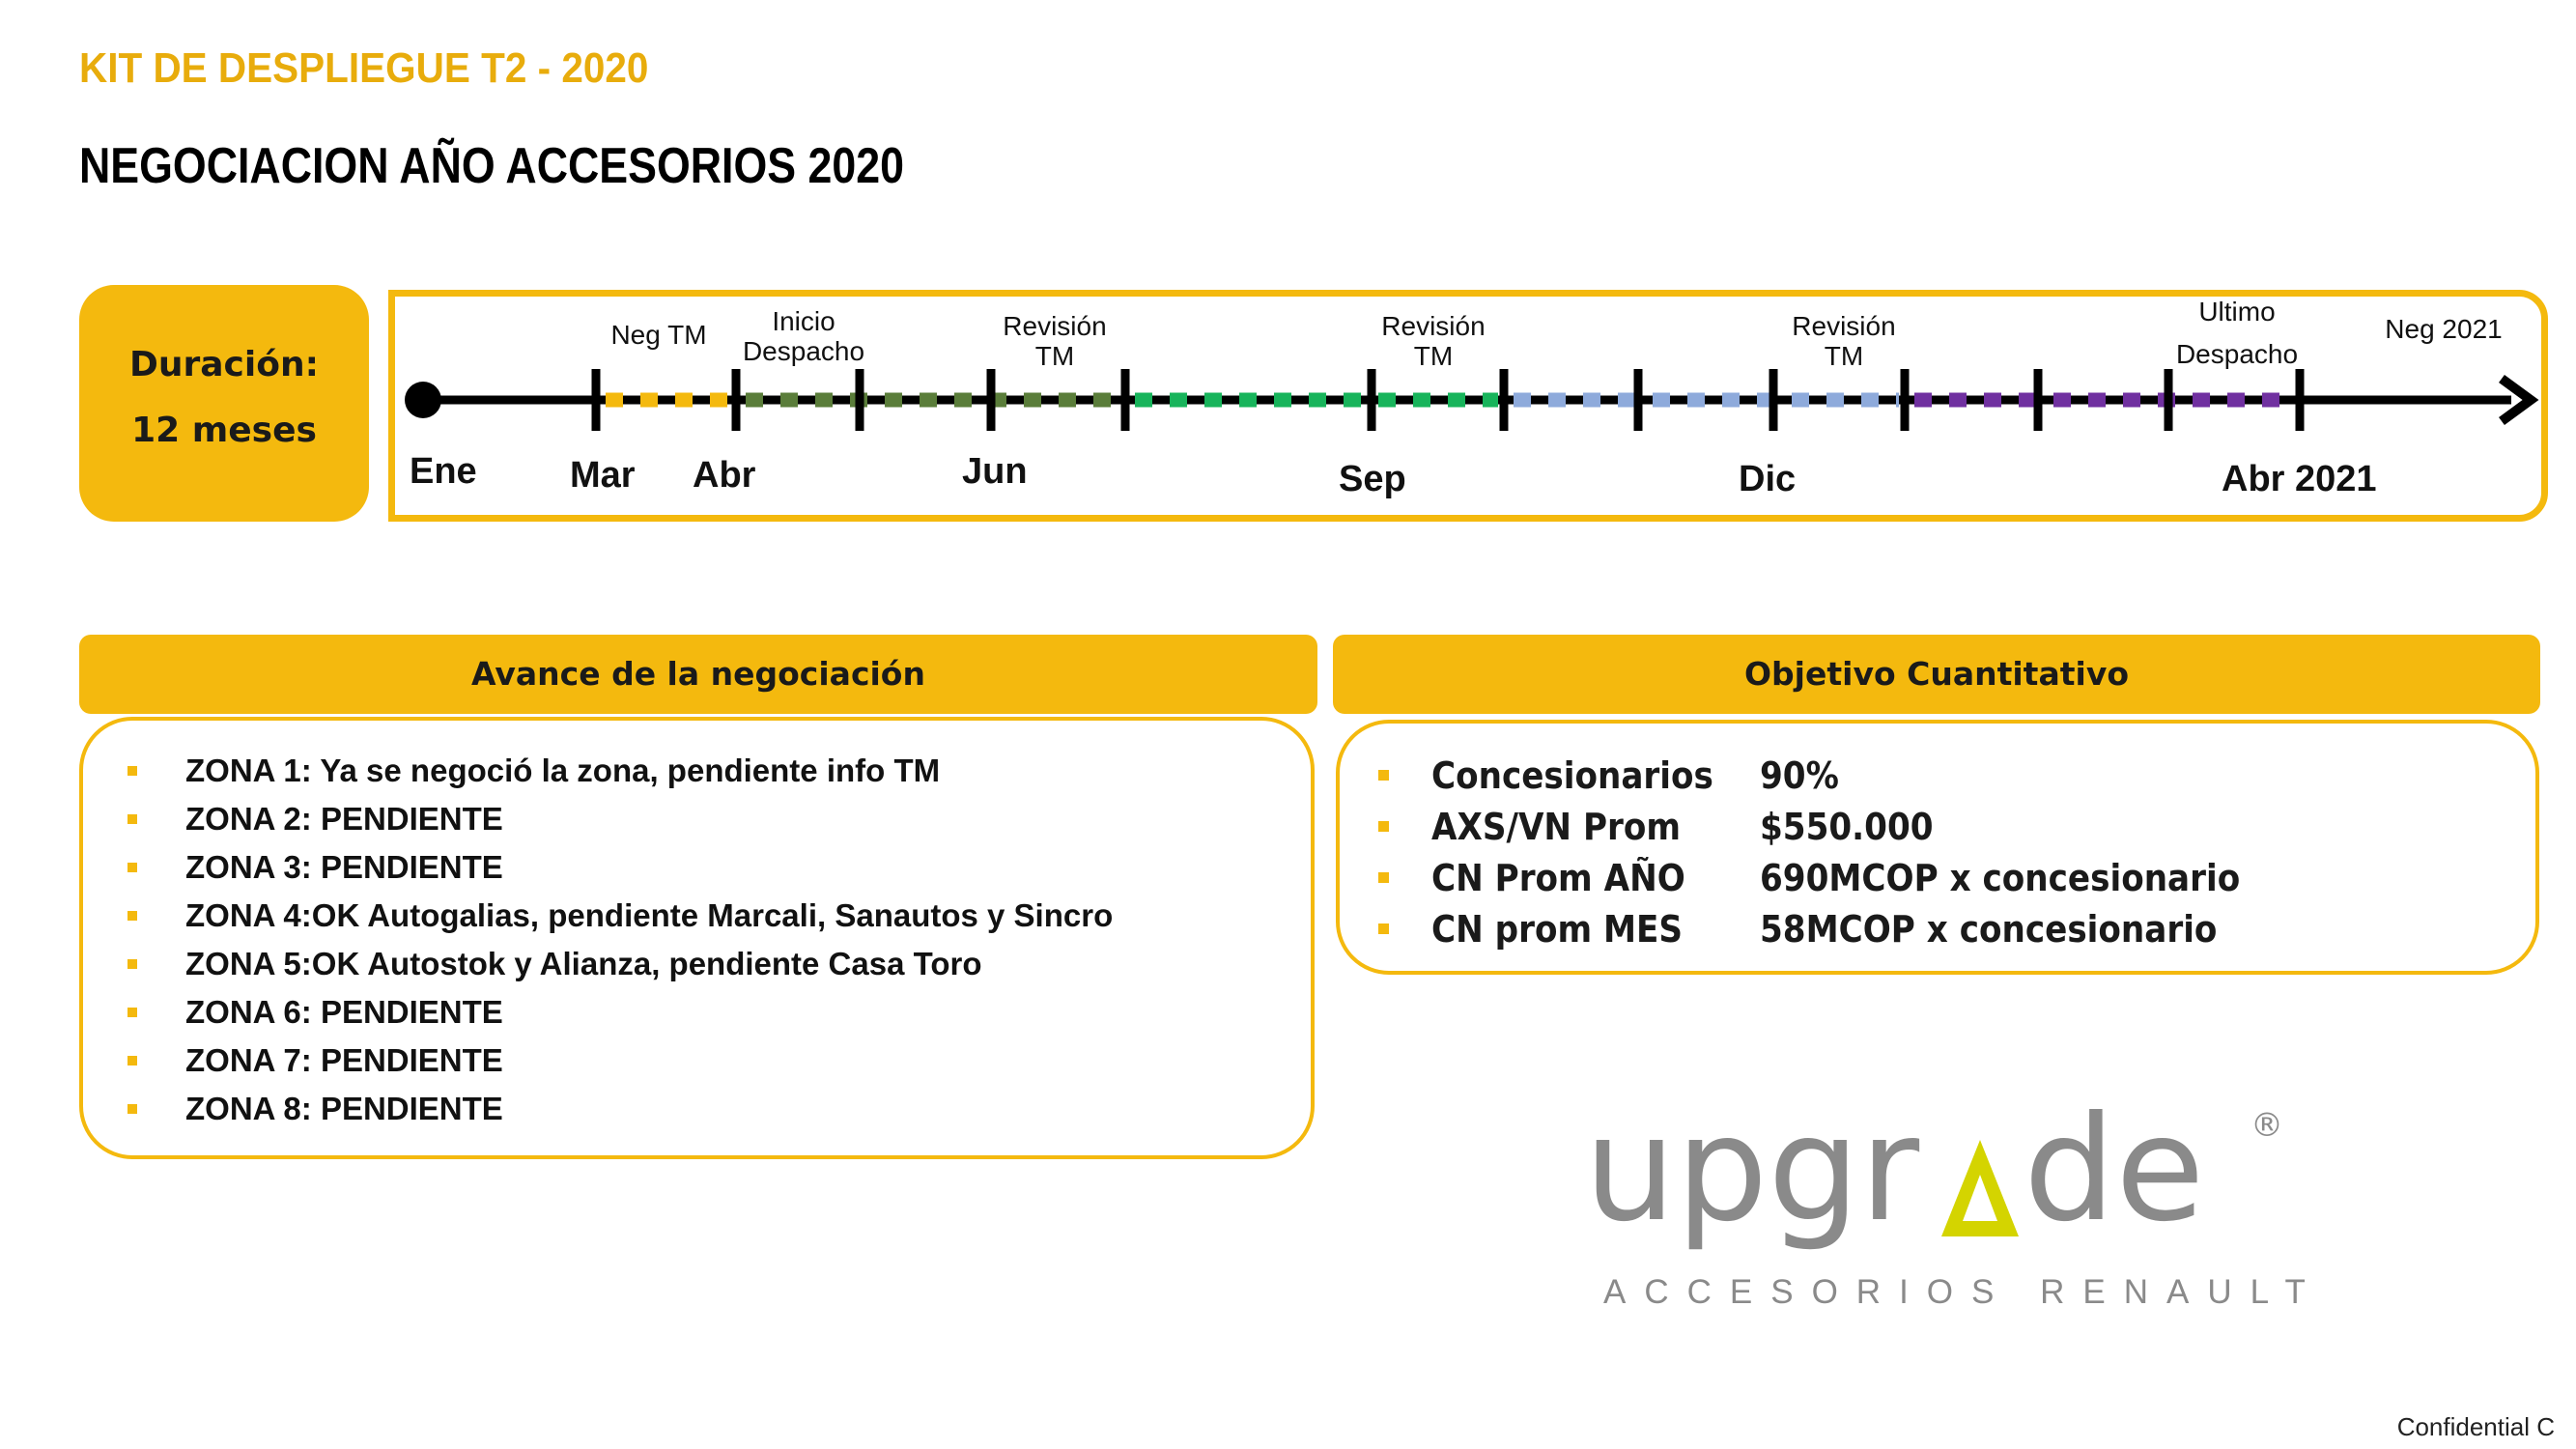 The image size is (2576, 1449). Describe the element at coordinates (995, 471) in the screenshot. I see `month-label: Jun` at that location.